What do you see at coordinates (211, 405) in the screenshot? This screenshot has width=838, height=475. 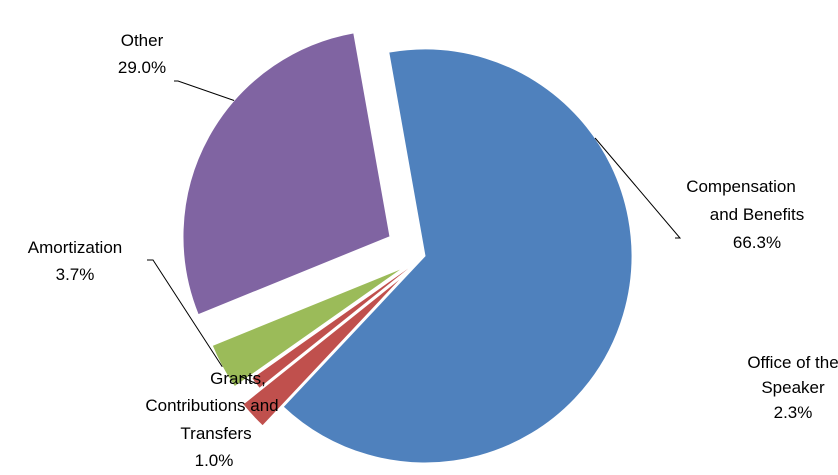 I see `slice-name-label: Contributions and` at bounding box center [211, 405].